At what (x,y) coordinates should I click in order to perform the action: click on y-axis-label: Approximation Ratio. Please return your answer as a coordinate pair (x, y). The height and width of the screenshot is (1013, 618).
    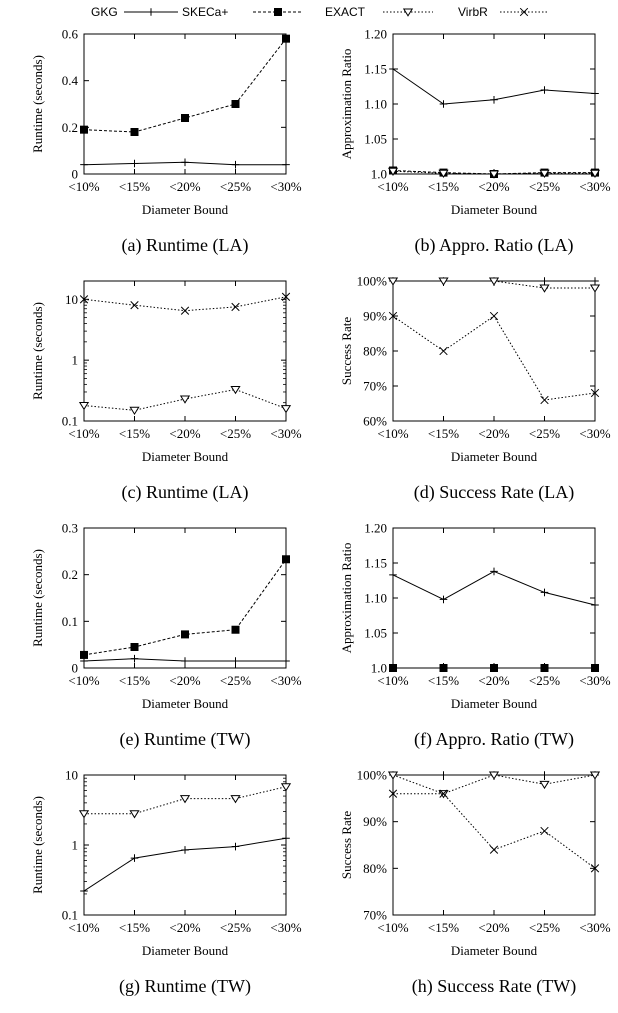
    Looking at the image, I should click on (346, 598).